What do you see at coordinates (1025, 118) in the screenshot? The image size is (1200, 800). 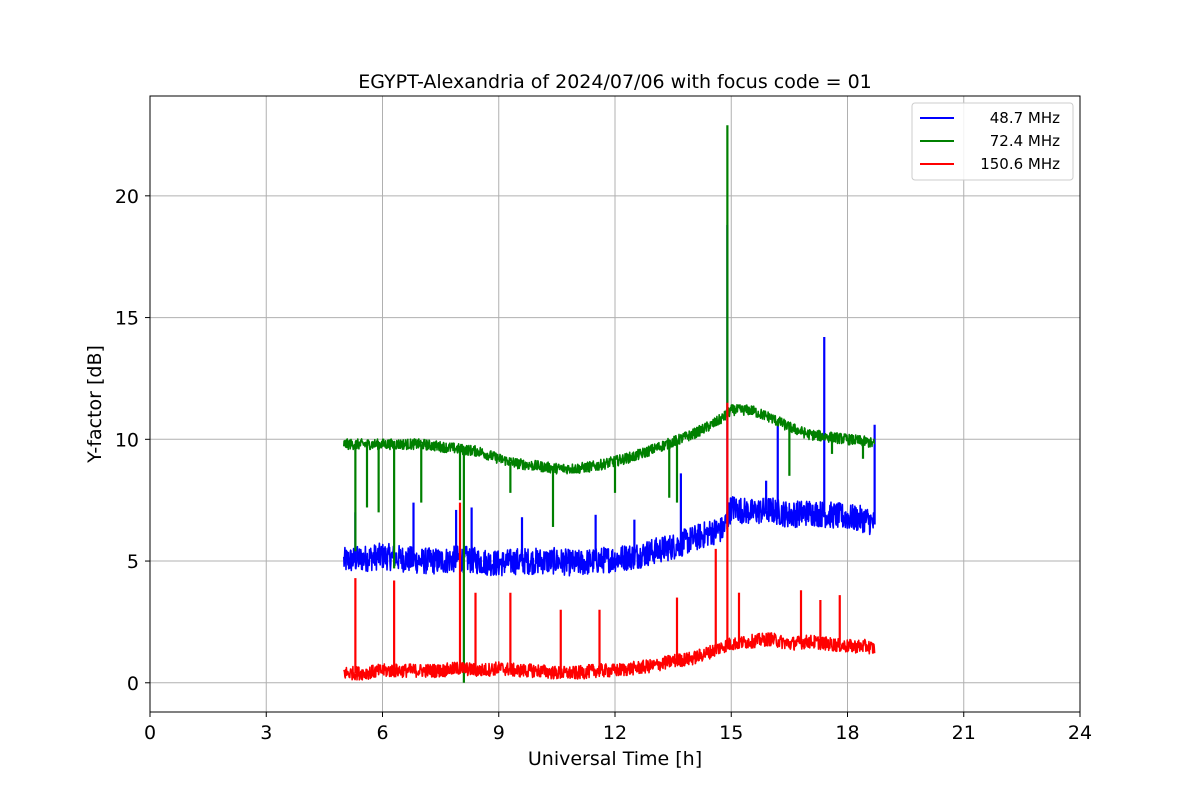 I see `legend-label: 48.7 MHz` at bounding box center [1025, 118].